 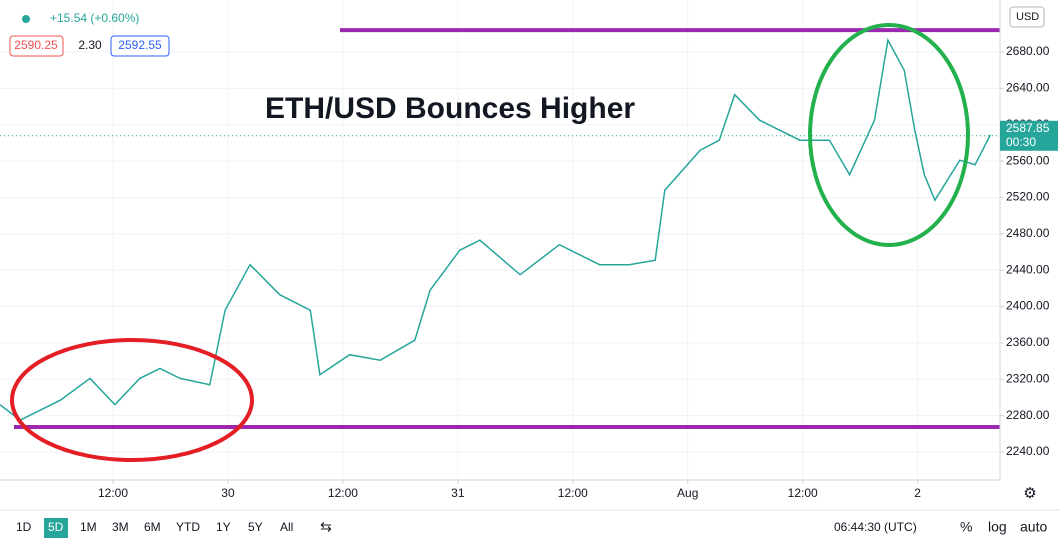 I want to click on y-tick-label: 2480.00, so click(x=1028, y=233).